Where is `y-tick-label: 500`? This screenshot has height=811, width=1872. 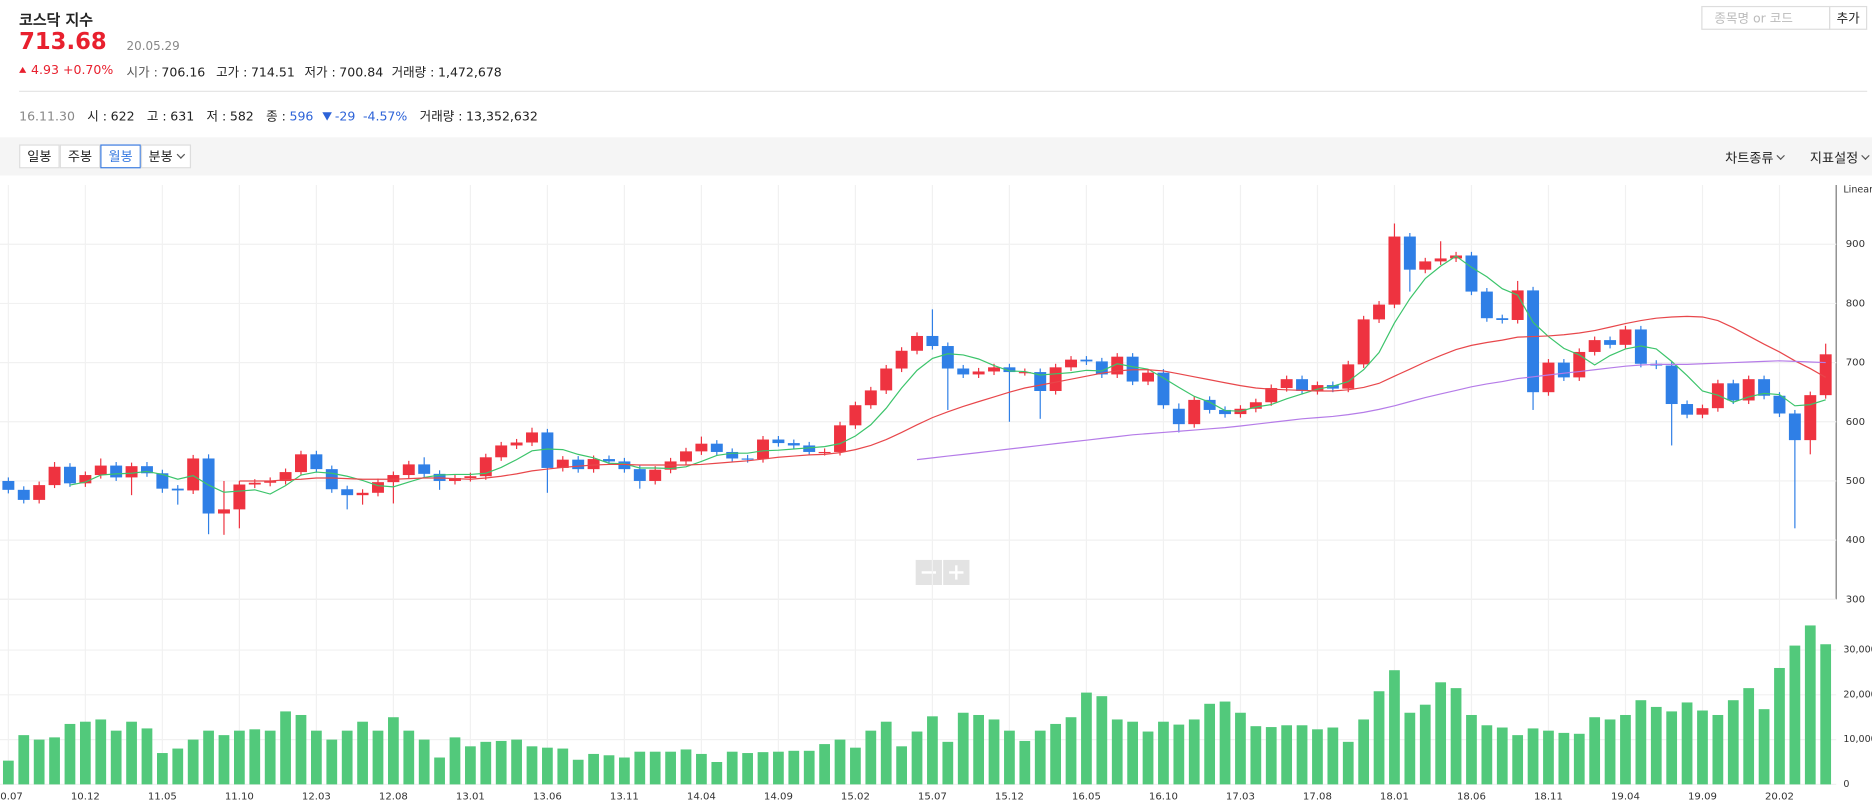
y-tick-label: 500 is located at coordinates (1855, 481).